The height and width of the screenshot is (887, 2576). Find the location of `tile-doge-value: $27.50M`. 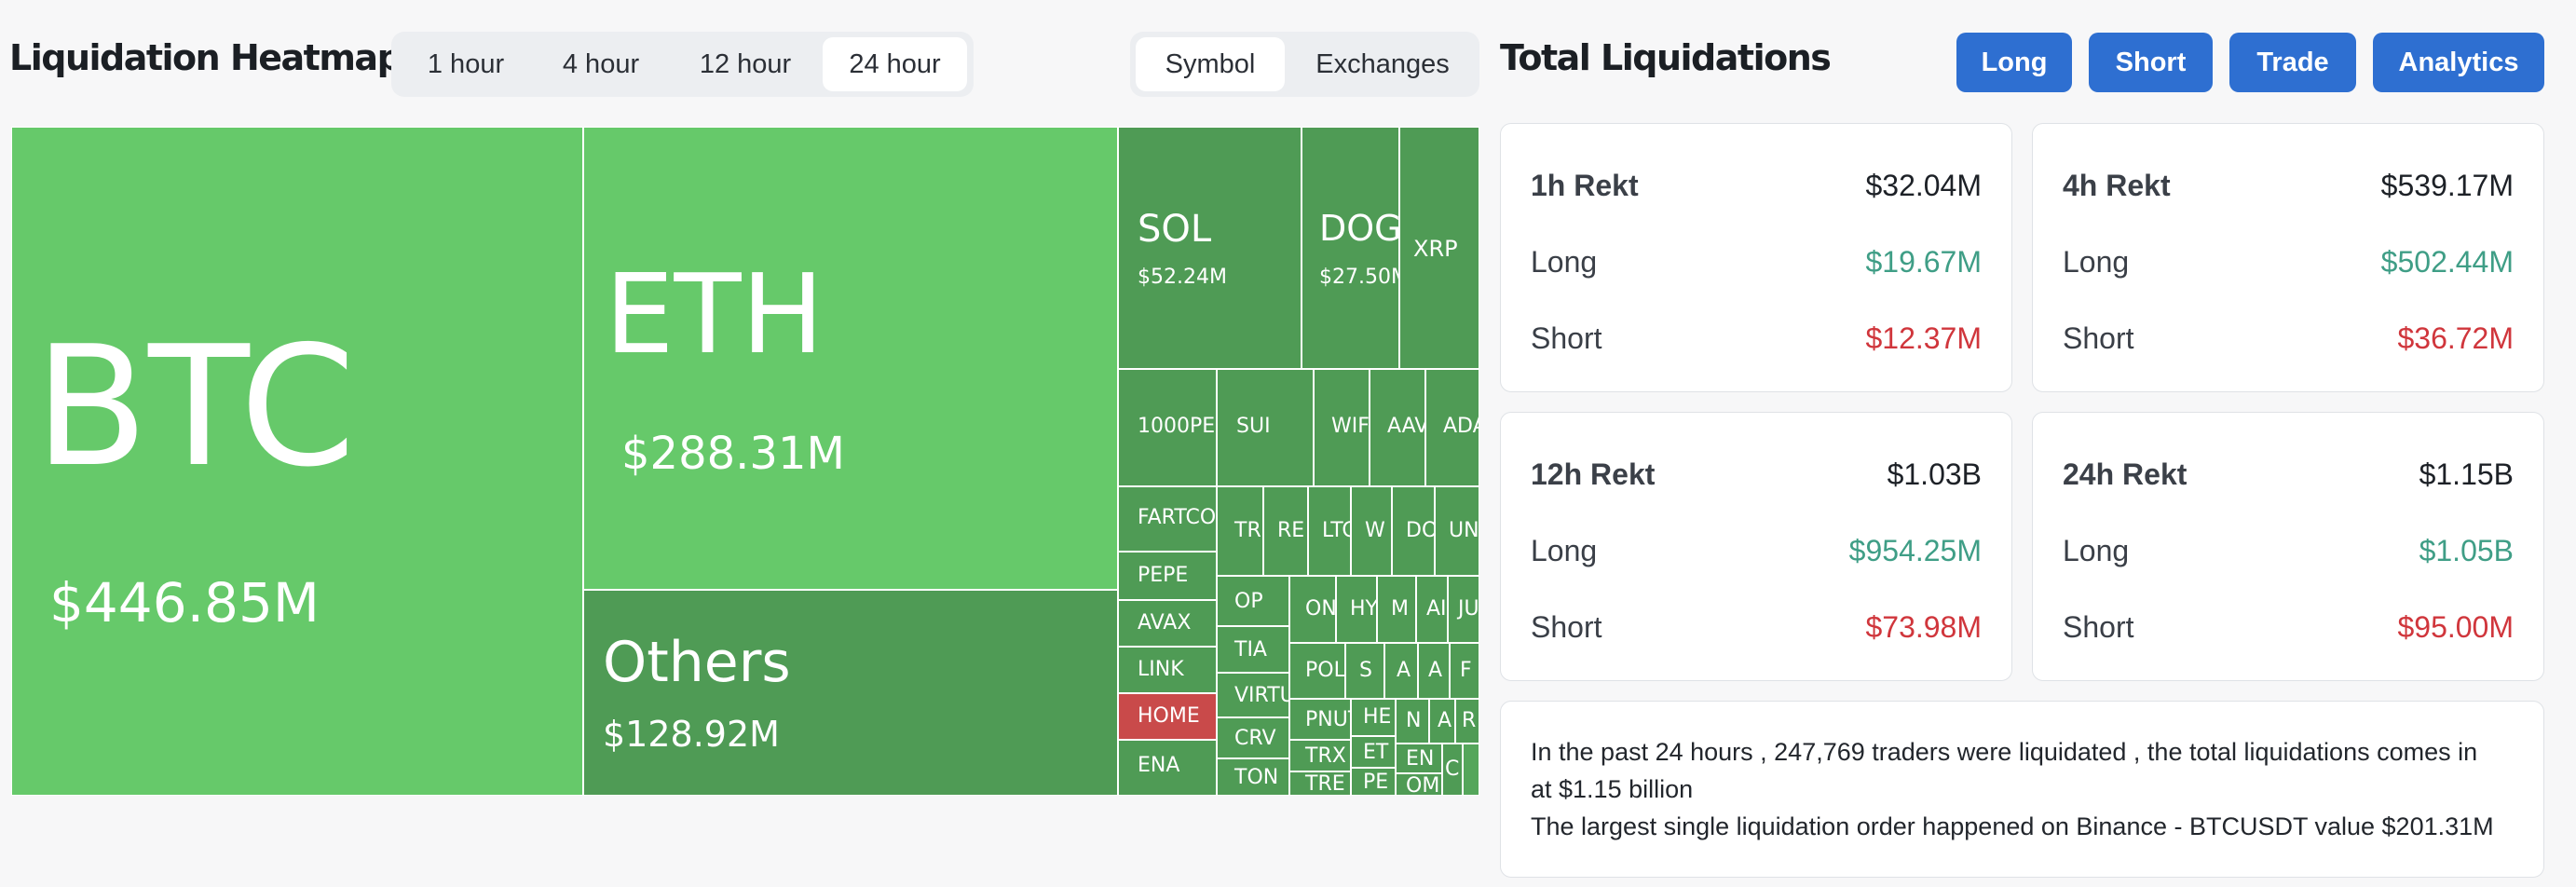

tile-doge-value: $27.50M is located at coordinates (1358, 278).